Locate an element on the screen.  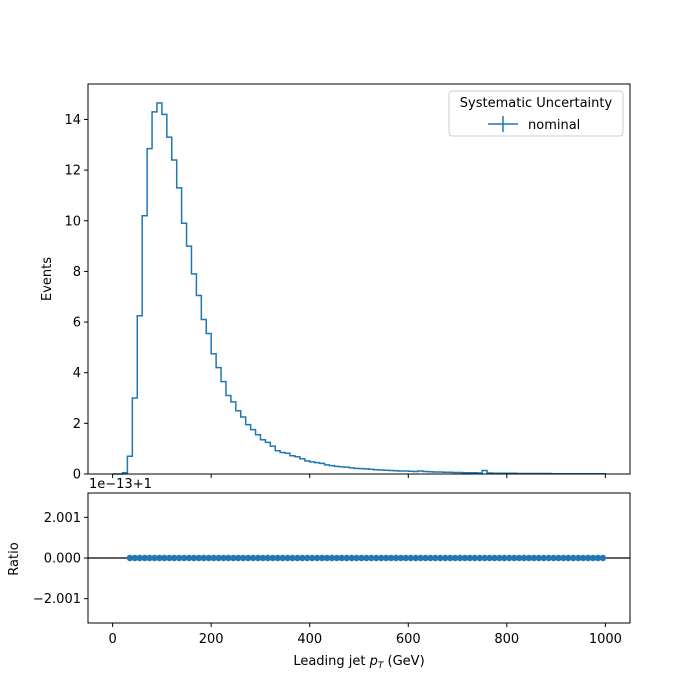
main-y-tick-label: 6 is located at coordinates (77, 323).